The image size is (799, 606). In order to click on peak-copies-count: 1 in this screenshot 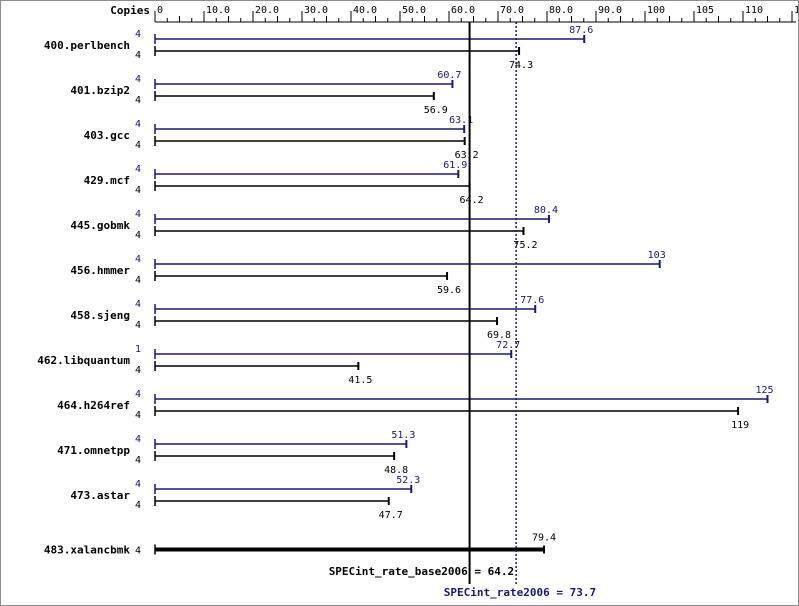, I will do `click(138, 349)`.